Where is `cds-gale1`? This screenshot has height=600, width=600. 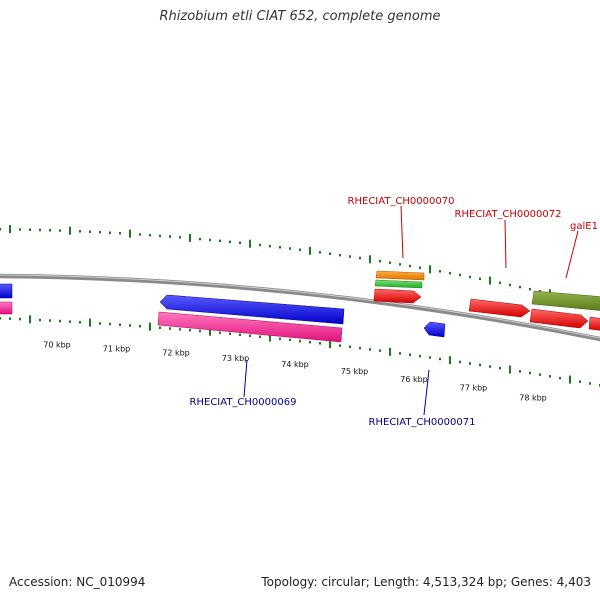
cds-gale1 is located at coordinates (559, 318).